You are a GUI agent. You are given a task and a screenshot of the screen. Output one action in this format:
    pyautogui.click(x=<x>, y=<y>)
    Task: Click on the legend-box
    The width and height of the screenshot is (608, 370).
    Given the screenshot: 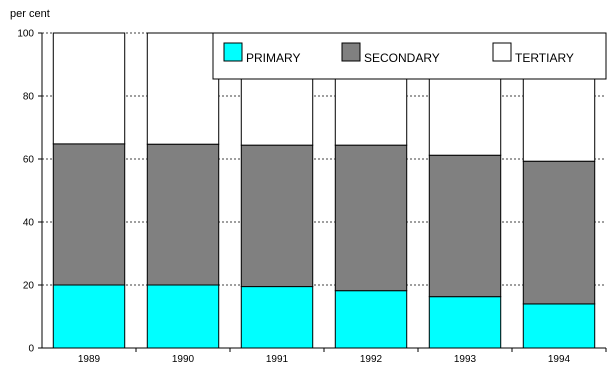 What is the action you would take?
    pyautogui.click(x=409, y=56)
    